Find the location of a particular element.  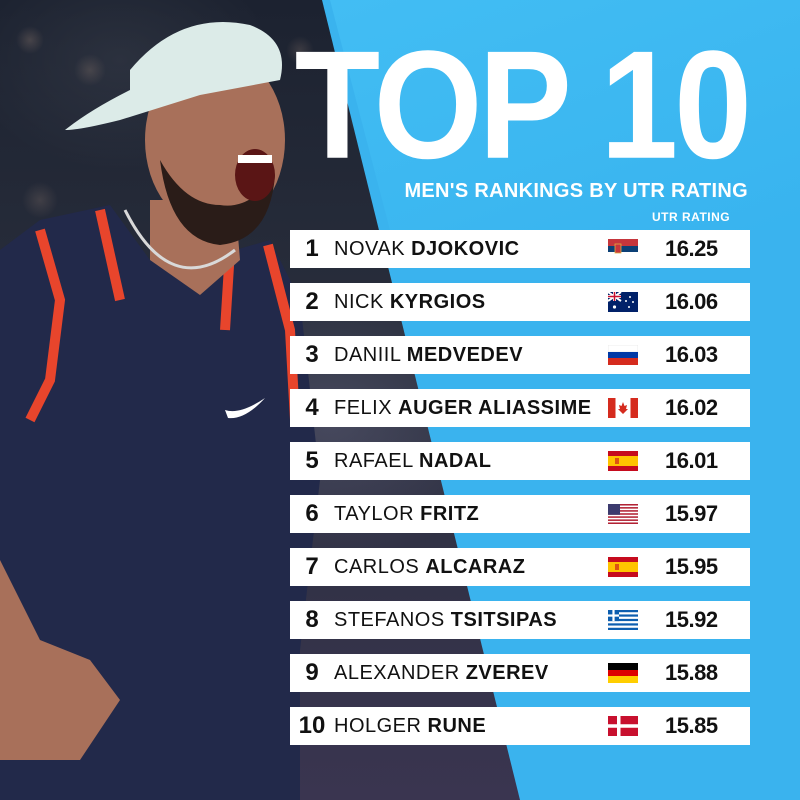

ranking-row: 7 CARLOS ALCARAZ 15.95 is located at coordinates (520, 567).